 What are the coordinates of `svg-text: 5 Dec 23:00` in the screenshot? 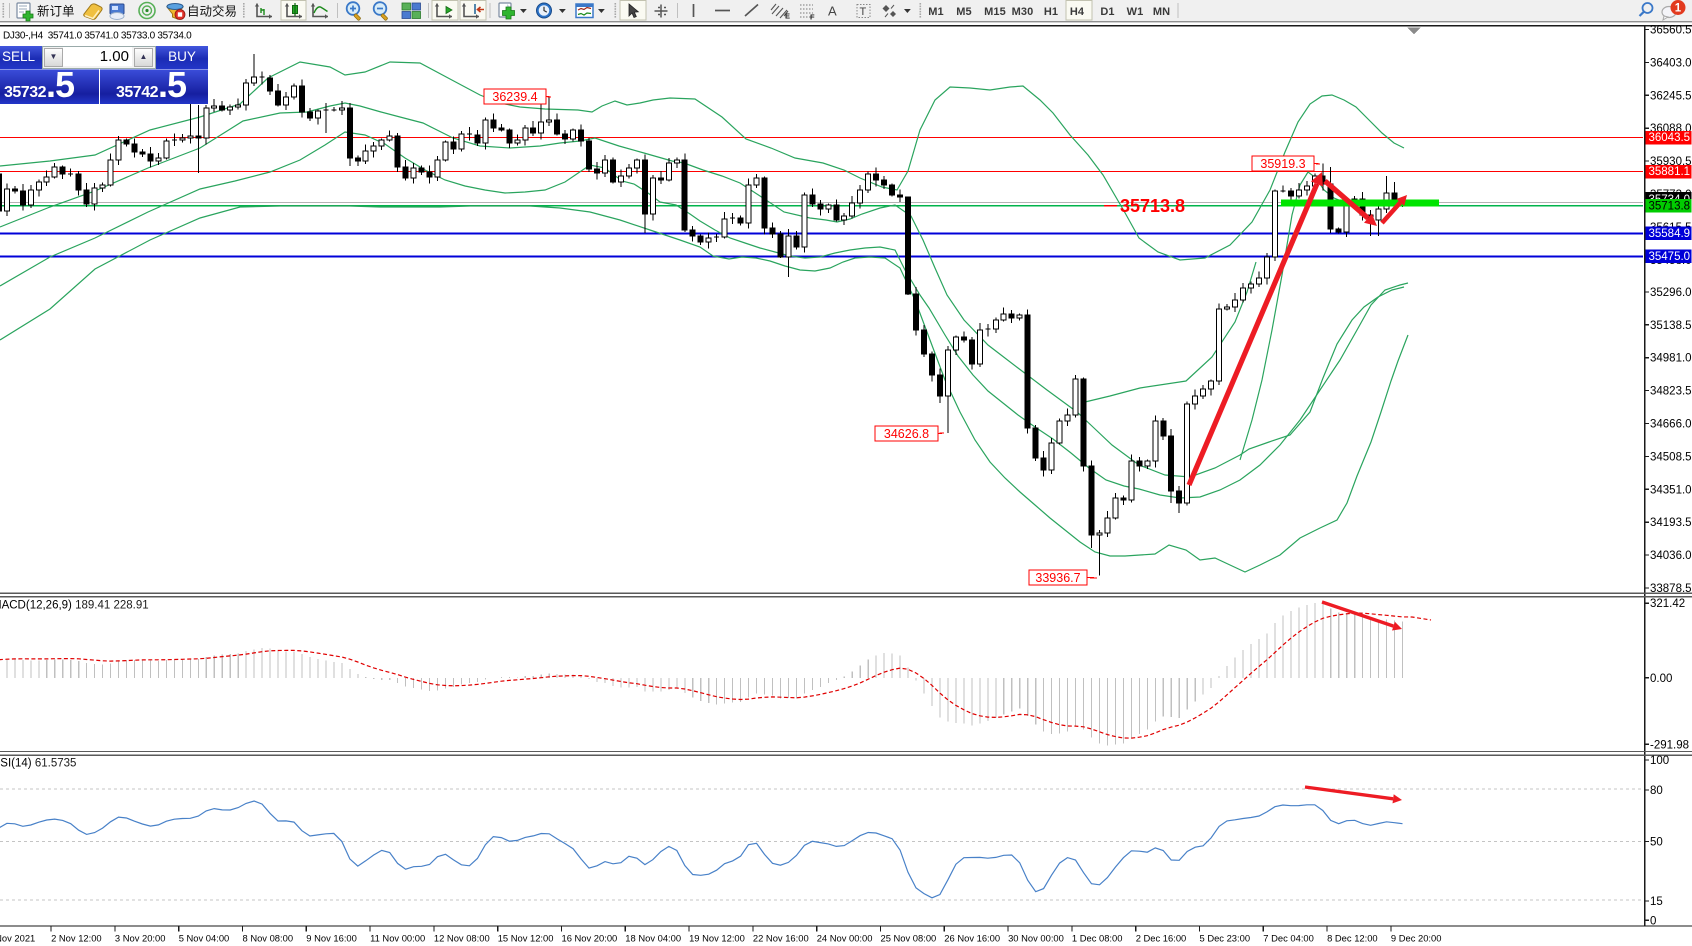 It's located at (1225, 938).